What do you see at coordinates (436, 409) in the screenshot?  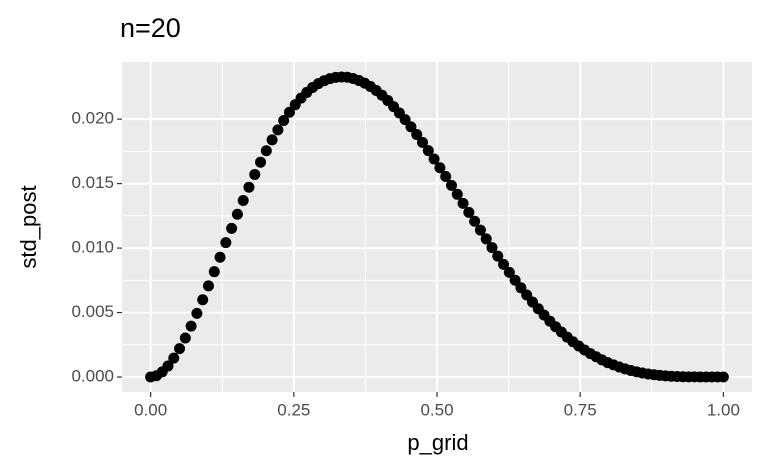 I see `x-tick-label: 0.50` at bounding box center [436, 409].